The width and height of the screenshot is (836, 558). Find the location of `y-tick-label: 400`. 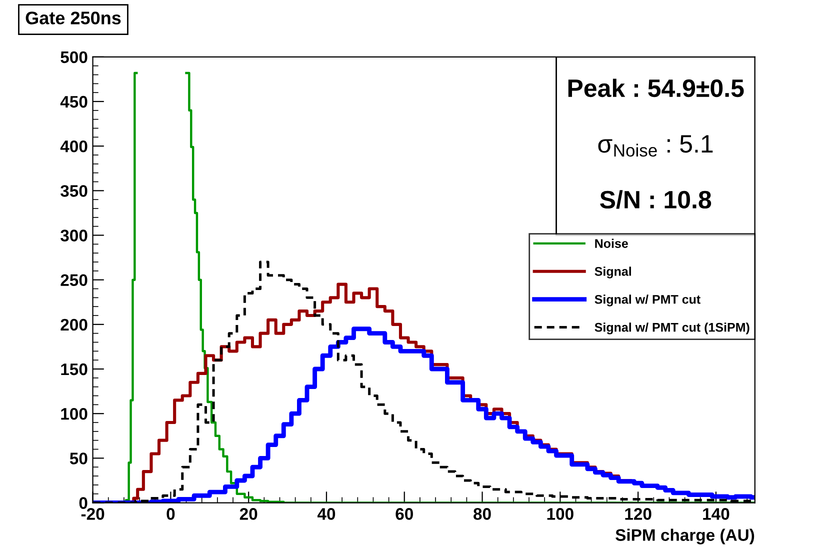

y-tick-label: 400 is located at coordinates (74, 146).